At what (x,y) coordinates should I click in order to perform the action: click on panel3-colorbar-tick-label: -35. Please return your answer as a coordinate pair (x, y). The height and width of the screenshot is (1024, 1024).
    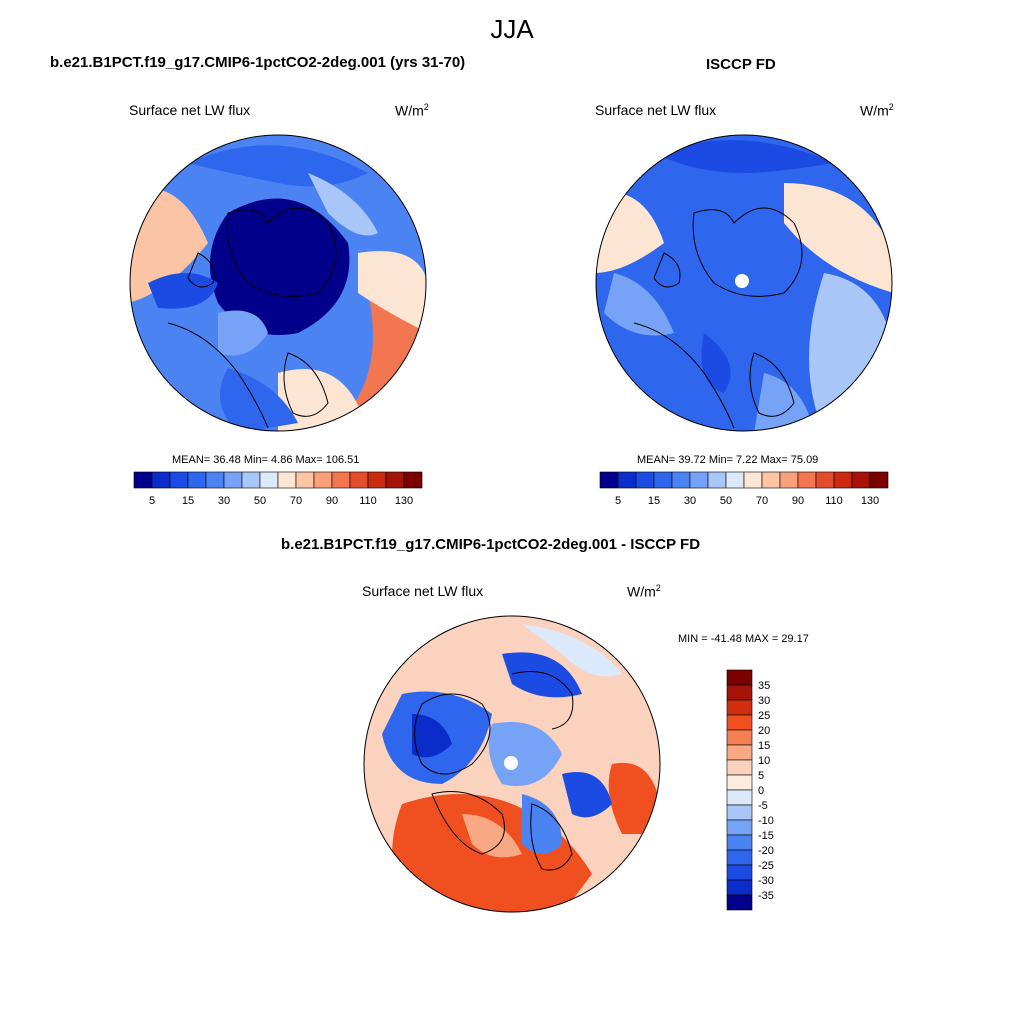
    Looking at the image, I should click on (766, 896).